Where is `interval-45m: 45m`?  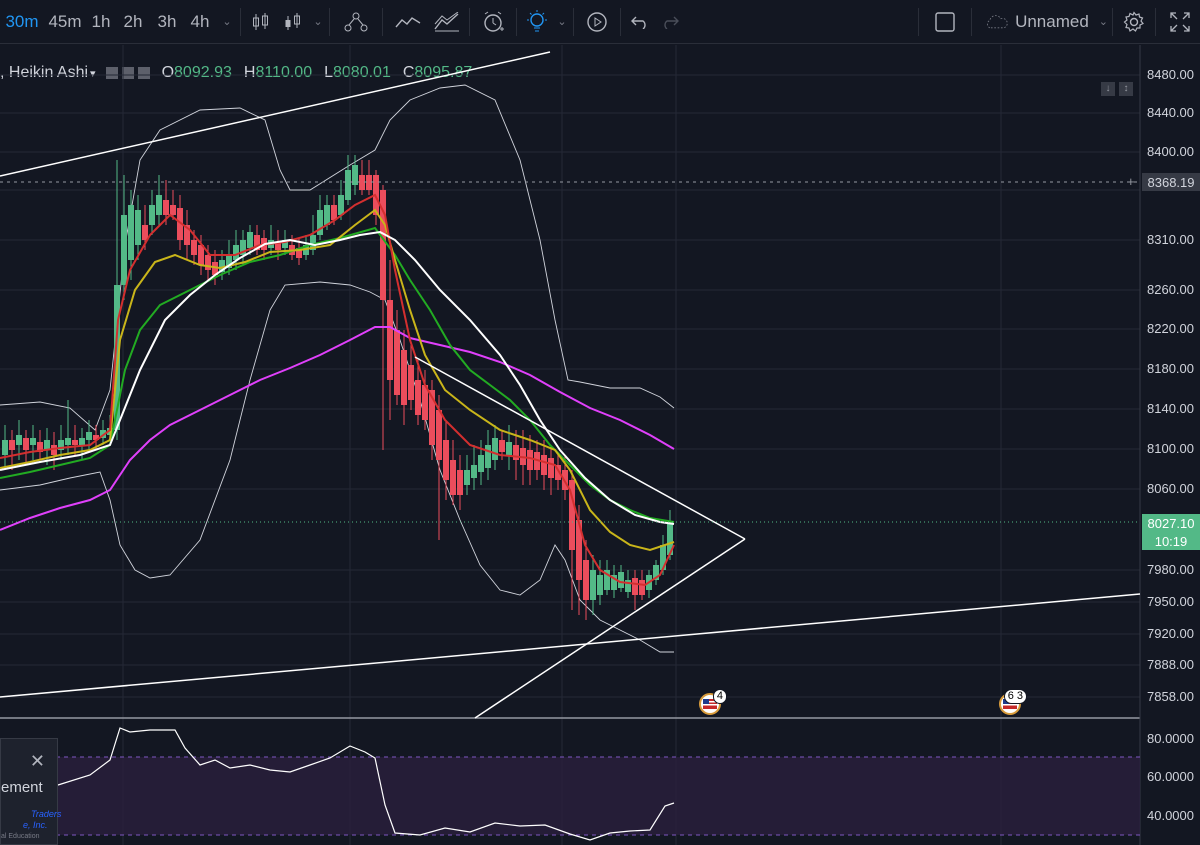
interval-45m: 45m is located at coordinates (65, 21).